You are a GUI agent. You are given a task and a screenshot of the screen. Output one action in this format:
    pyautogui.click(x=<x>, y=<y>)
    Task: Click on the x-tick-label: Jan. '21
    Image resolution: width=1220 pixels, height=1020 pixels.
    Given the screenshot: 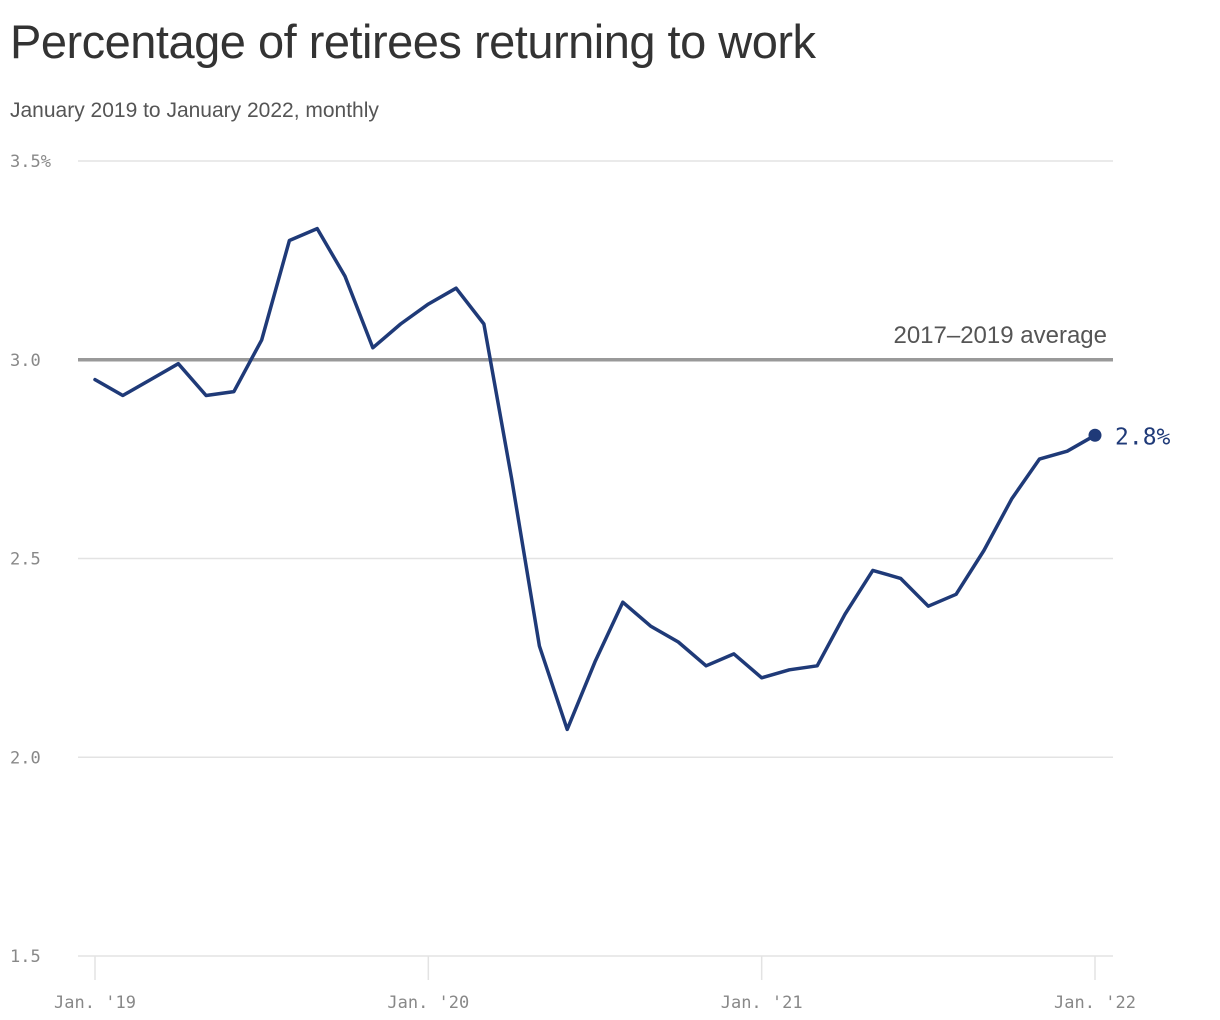 What is the action you would take?
    pyautogui.click(x=762, y=1003)
    